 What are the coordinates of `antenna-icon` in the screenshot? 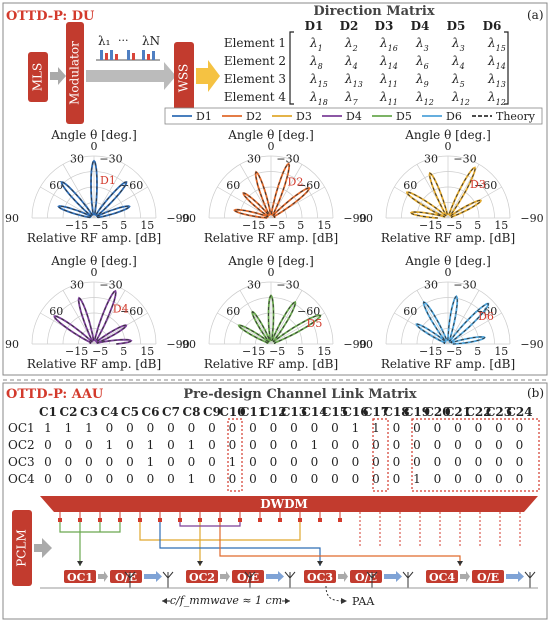 It's located at (530, 579).